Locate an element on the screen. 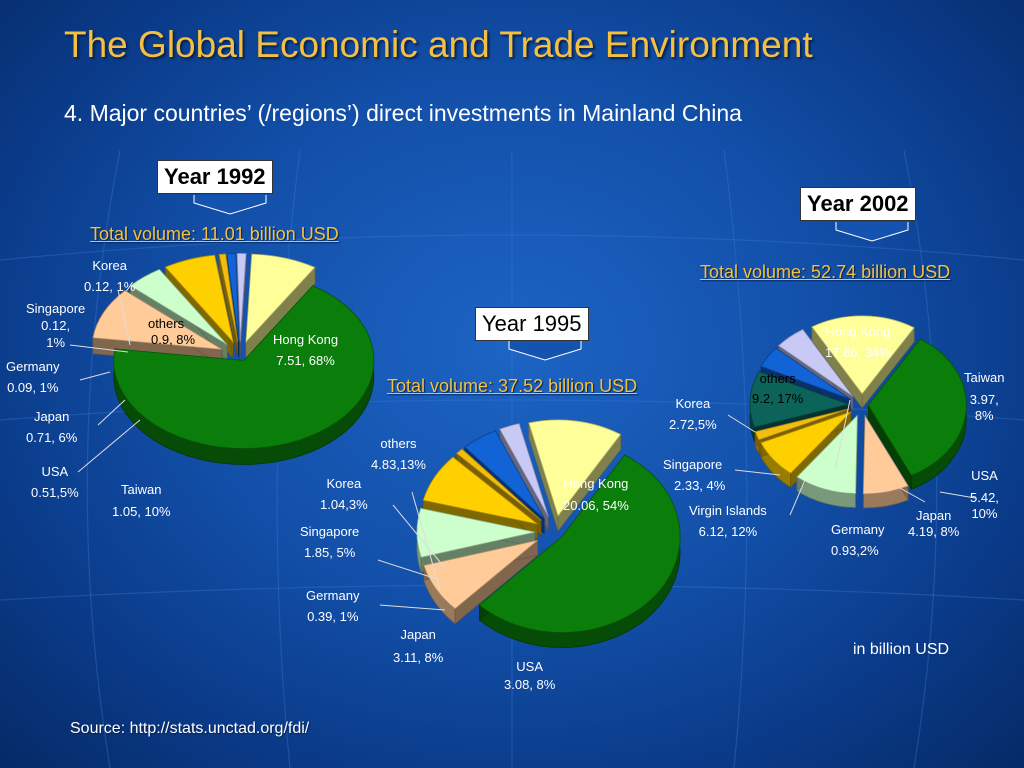  pie-slice-japan is located at coordinates (480, 498).